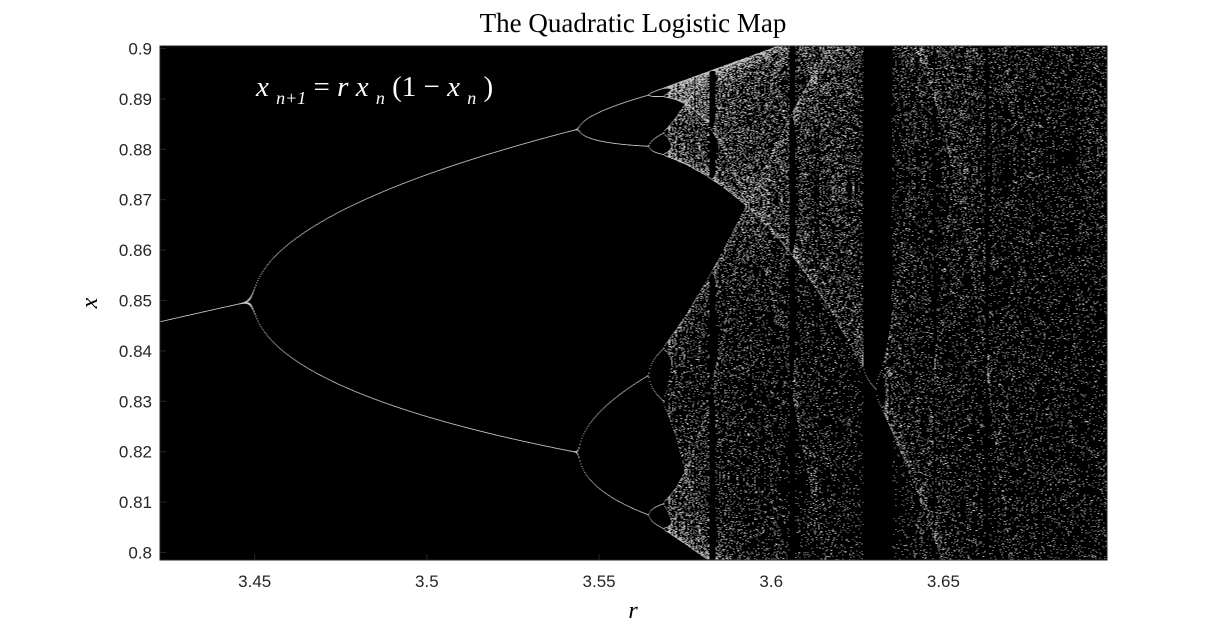  I want to click on y-tick-label: 0.81, so click(135, 502).